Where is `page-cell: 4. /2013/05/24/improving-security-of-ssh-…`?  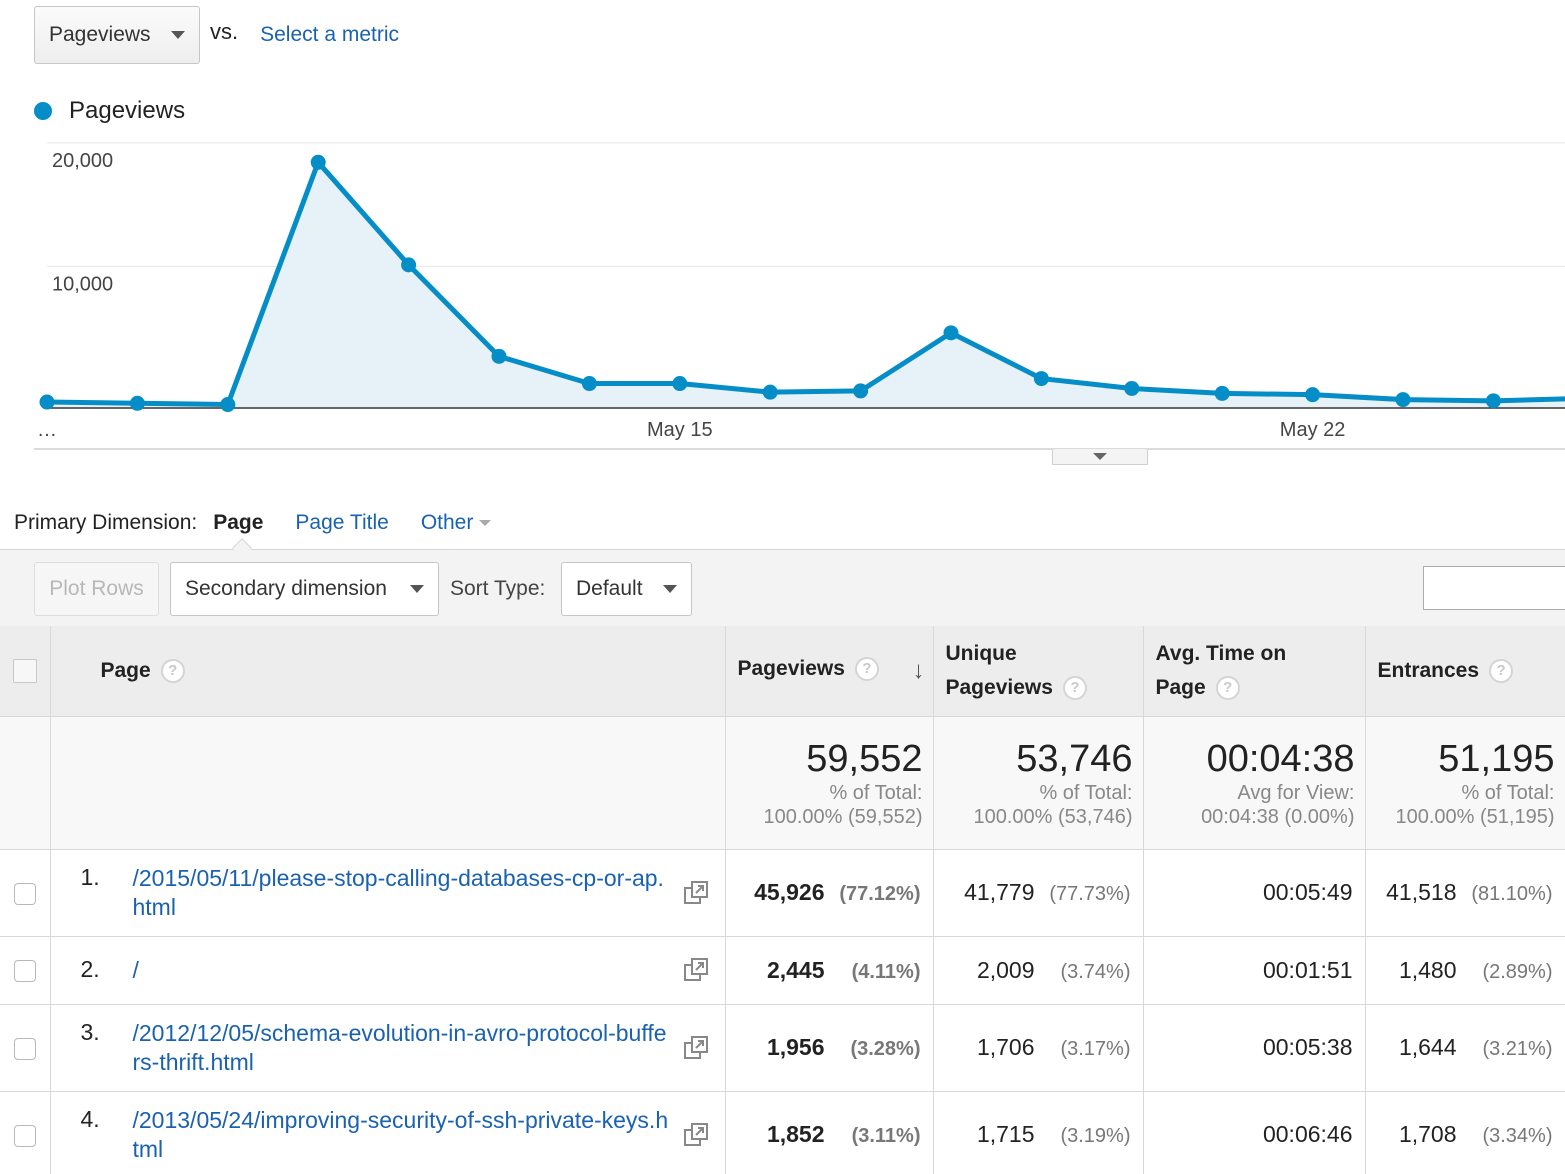 page-cell: 4. /2013/05/24/improving-security-of-ssh-… is located at coordinates (388, 1132).